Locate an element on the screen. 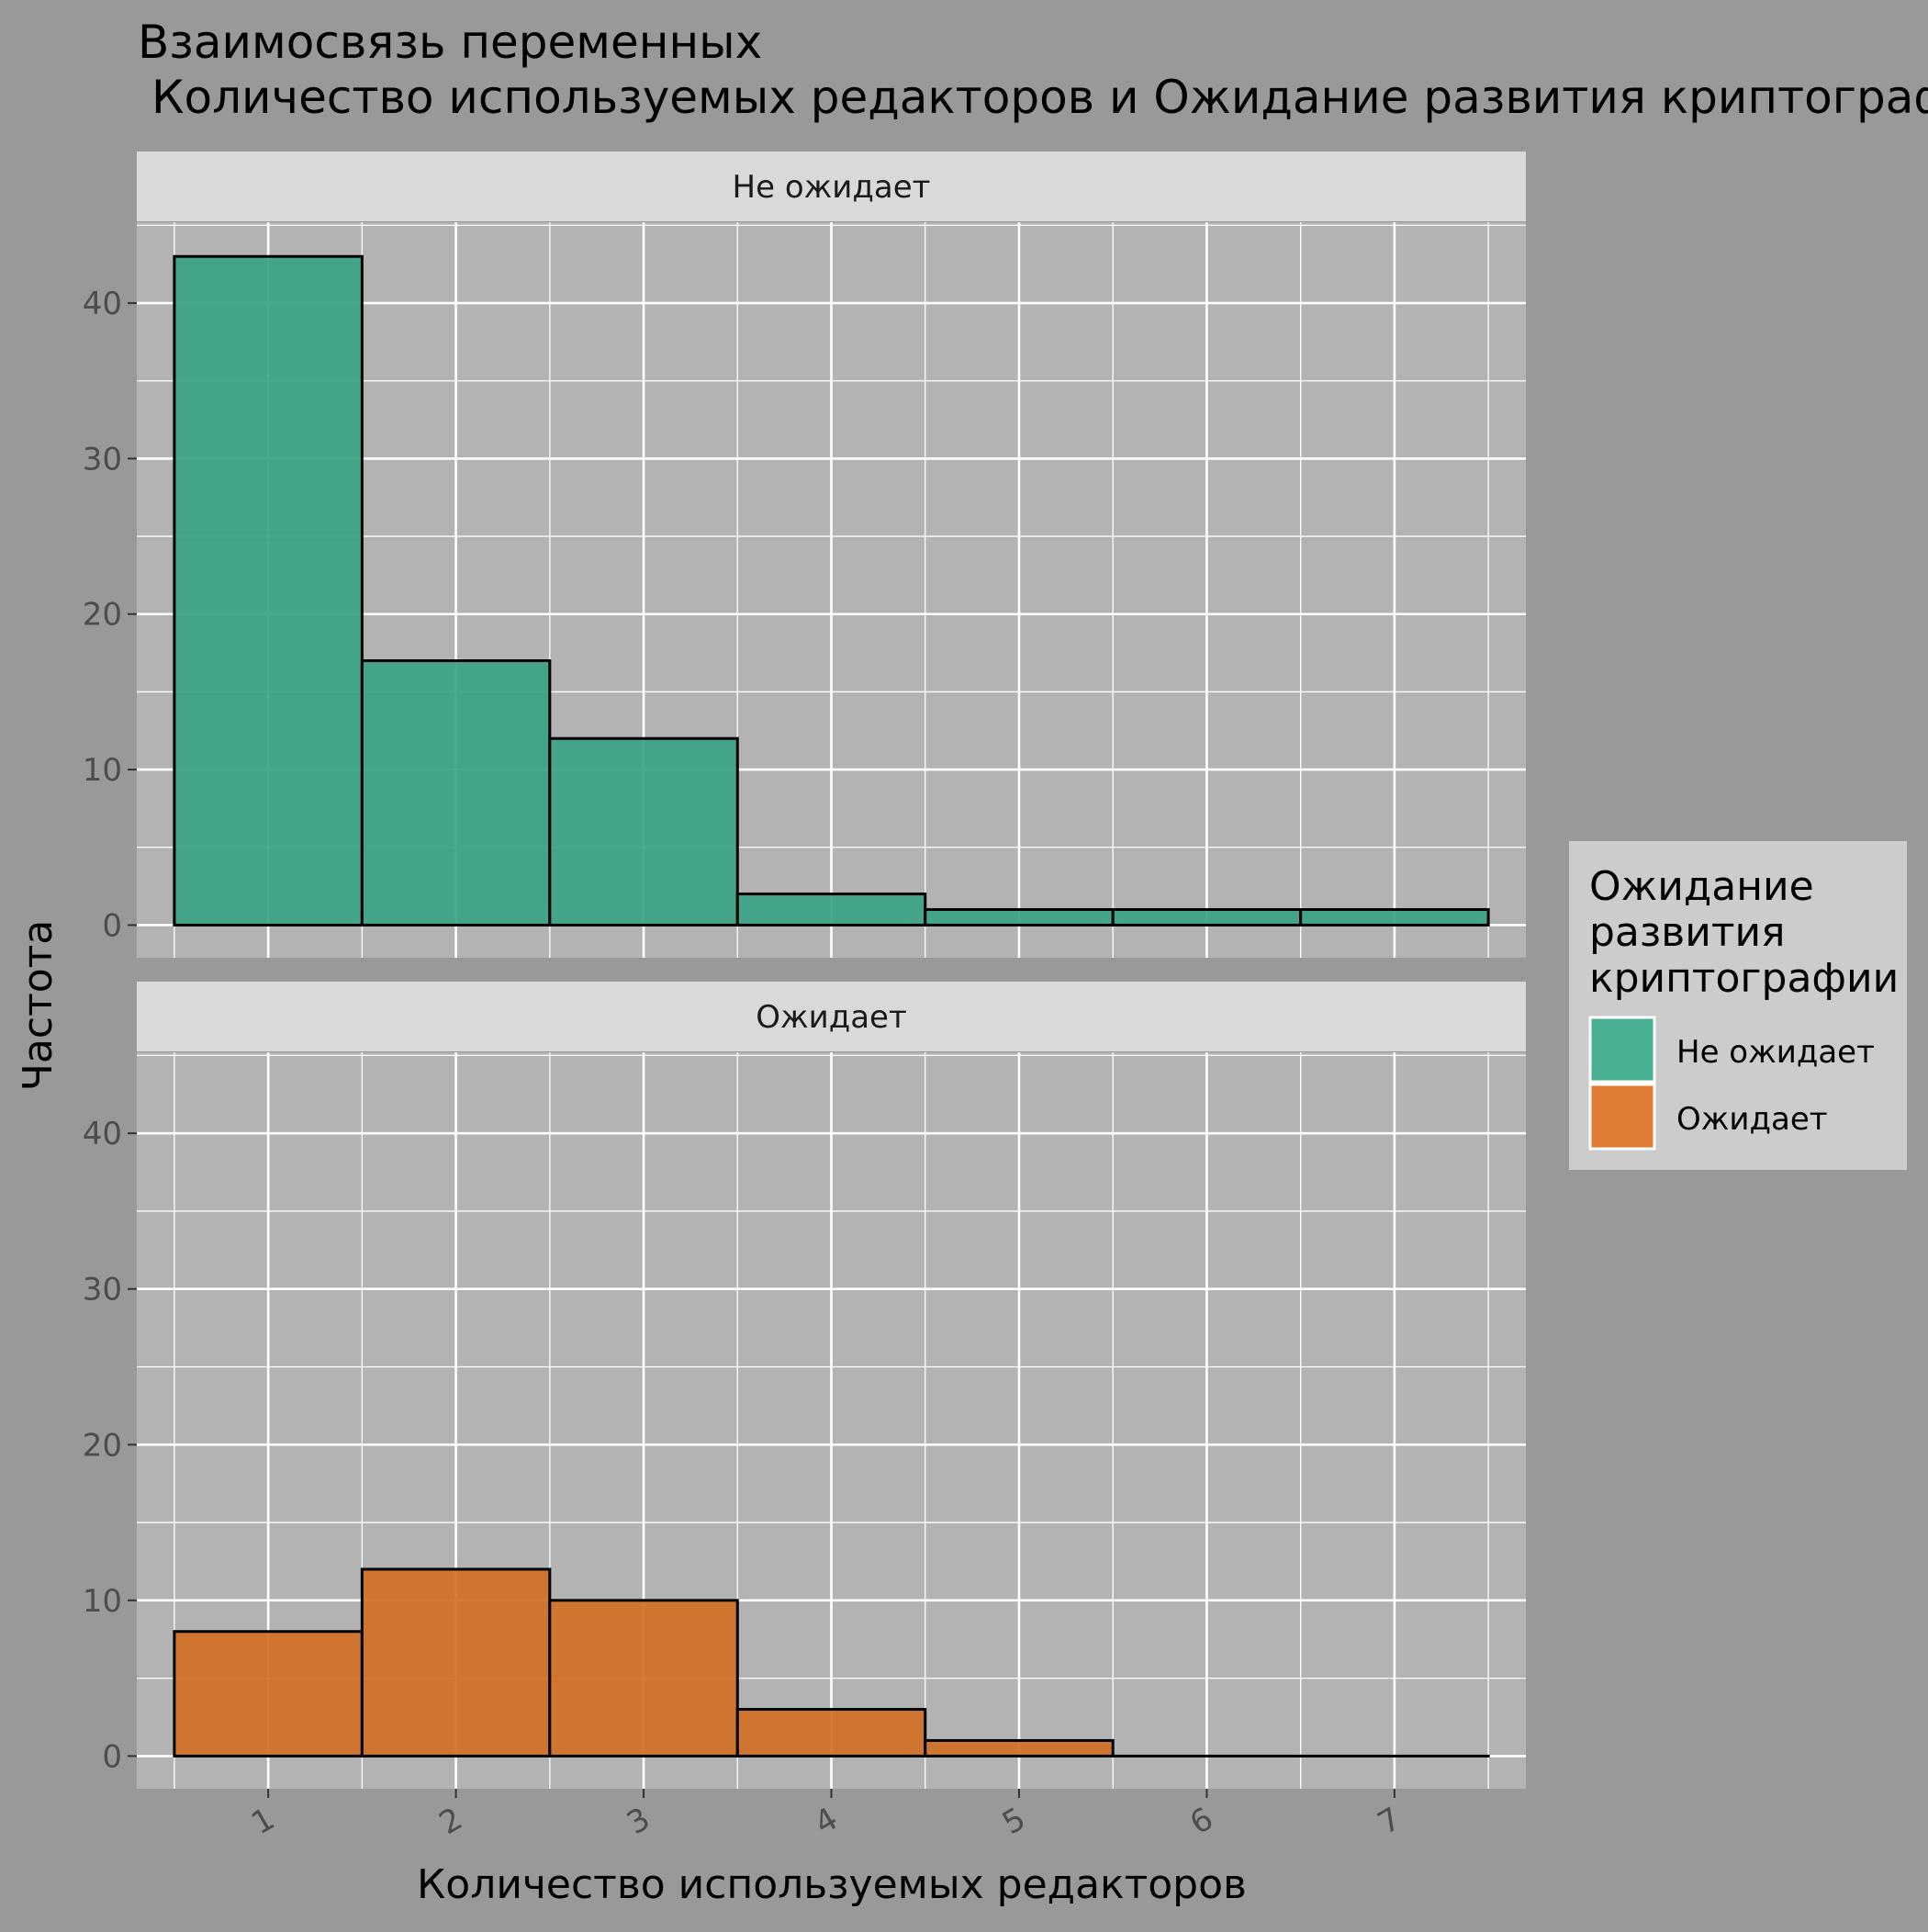 Image resolution: width=1928 pixels, height=1932 pixels. legend-label-expects: Ожидает is located at coordinates (1752, 1119).